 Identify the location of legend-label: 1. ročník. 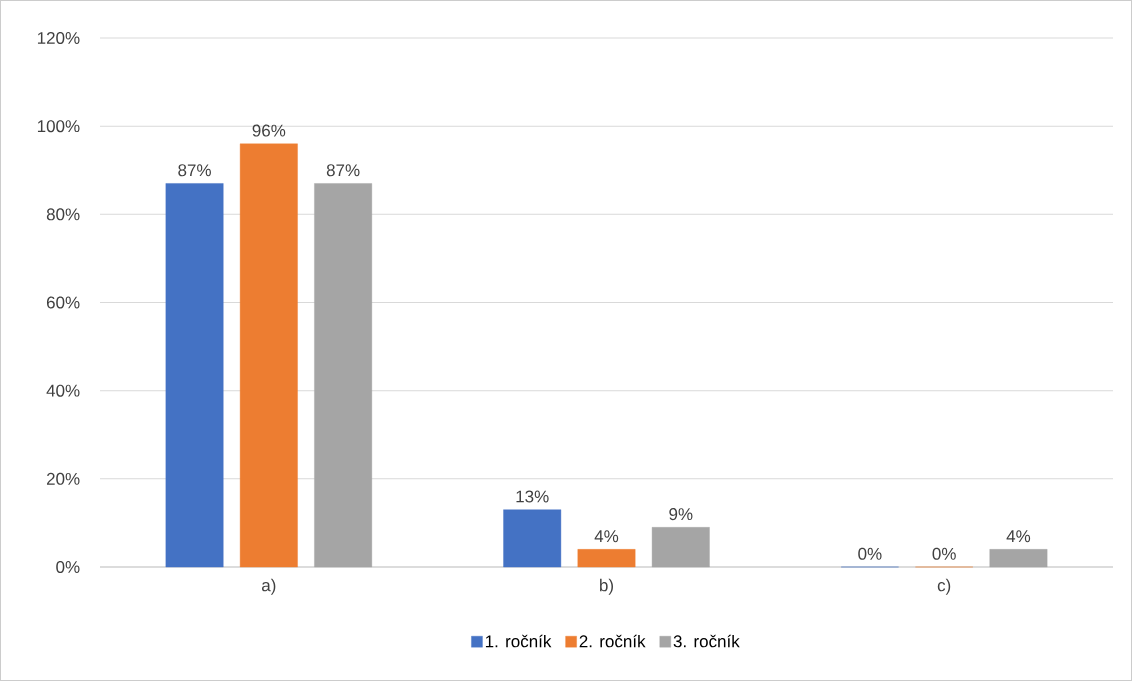
(518, 641).